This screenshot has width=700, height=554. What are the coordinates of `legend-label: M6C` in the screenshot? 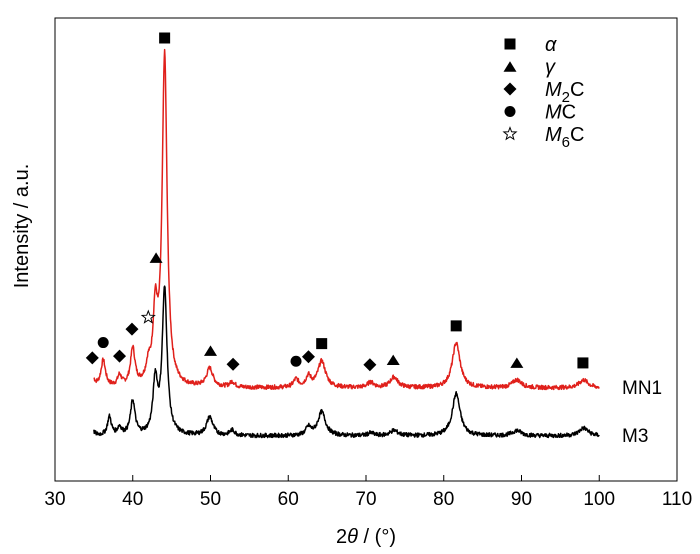 It's located at (564, 137).